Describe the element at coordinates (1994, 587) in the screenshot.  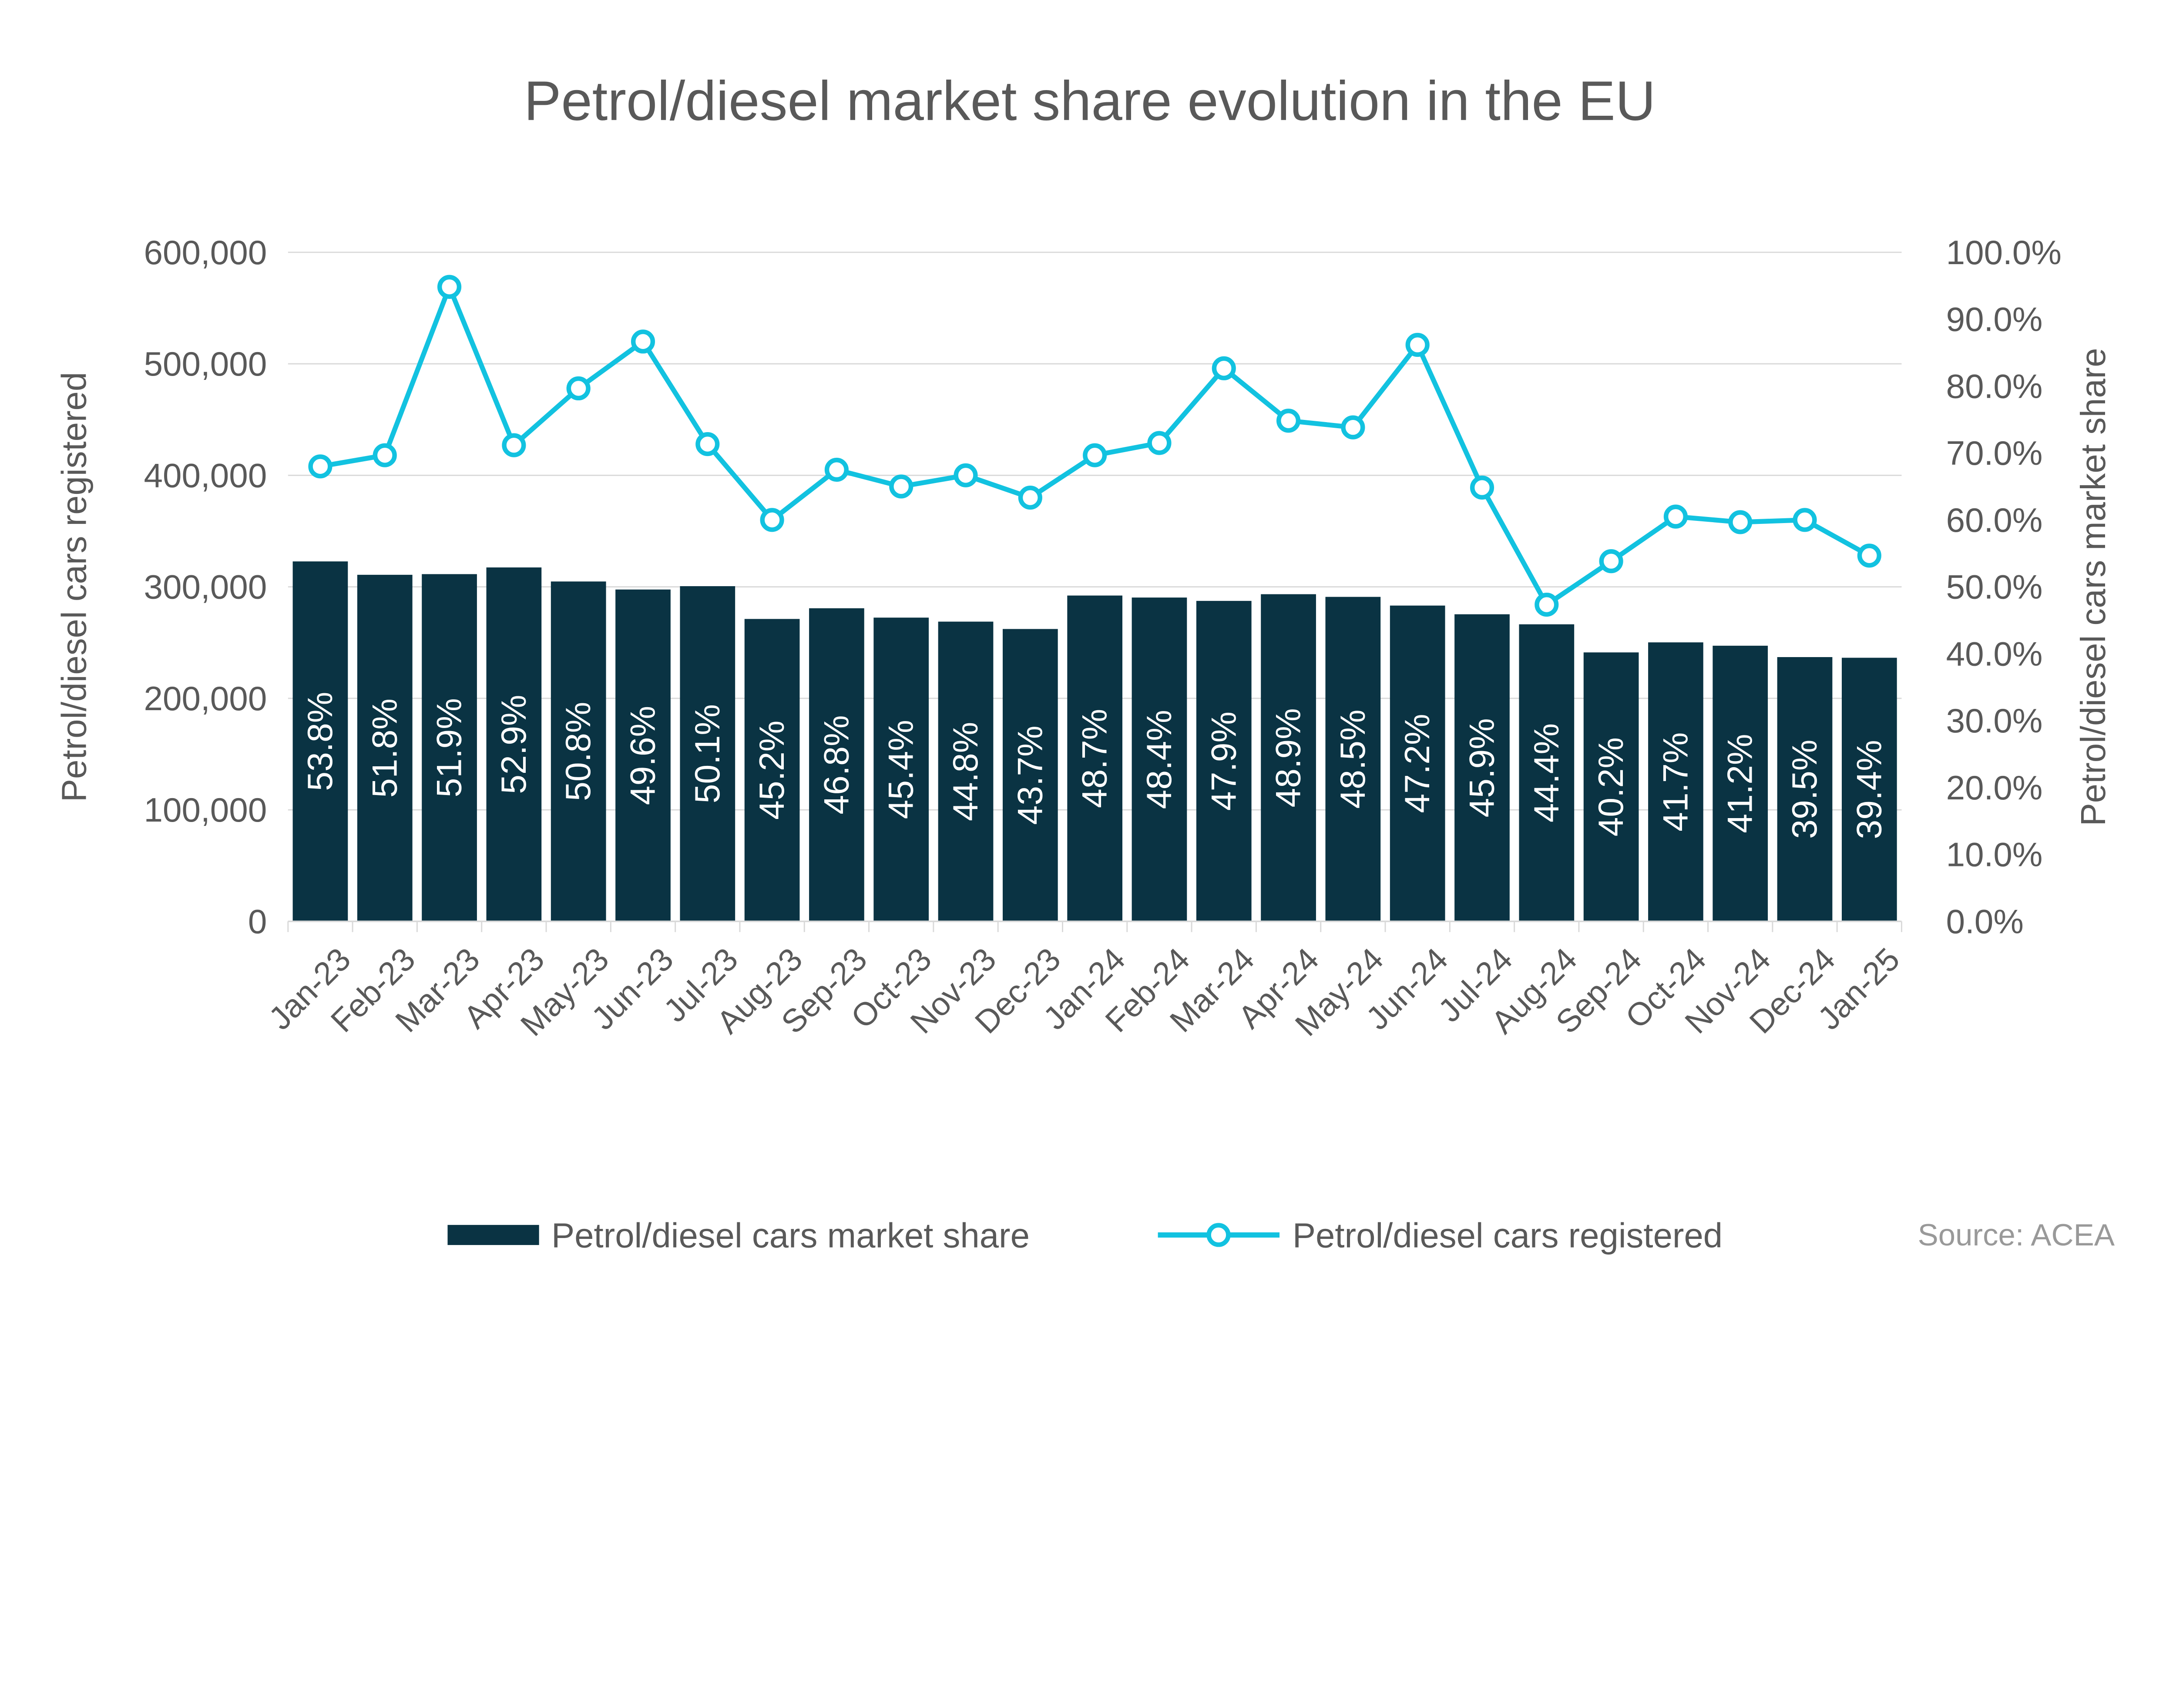
I see `right-axis-tick-label: 50.0%` at that location.